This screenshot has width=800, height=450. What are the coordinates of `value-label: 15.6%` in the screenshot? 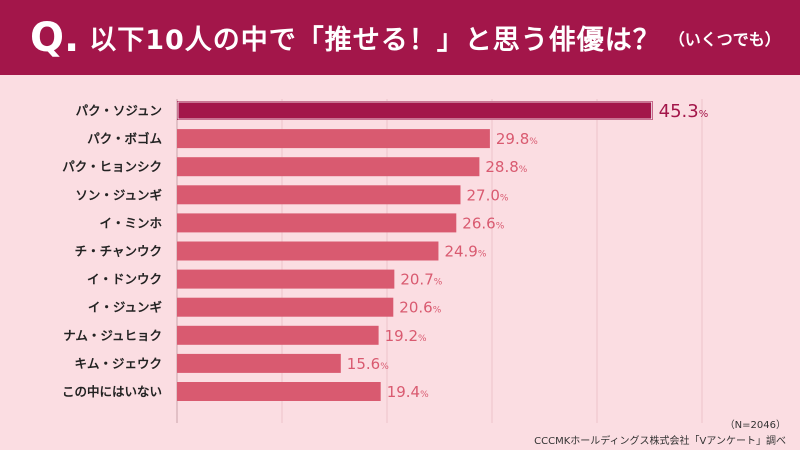 It's located at (368, 364).